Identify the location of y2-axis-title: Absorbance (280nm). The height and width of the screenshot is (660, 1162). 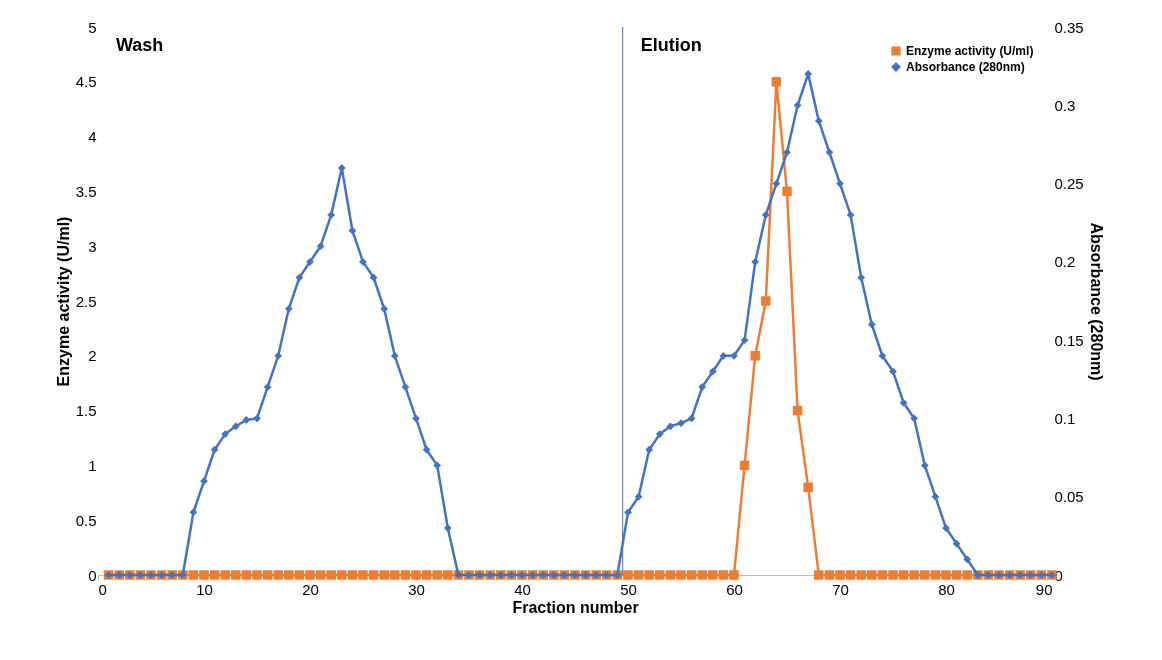
(1096, 301).